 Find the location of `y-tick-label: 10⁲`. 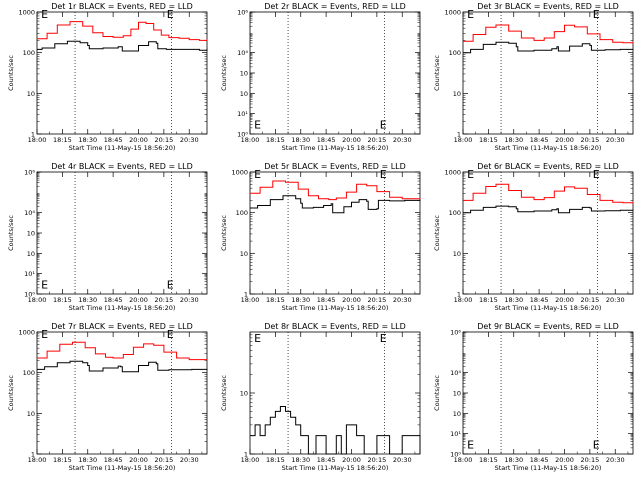

y-tick-label: 10⁲ is located at coordinates (31, 254).